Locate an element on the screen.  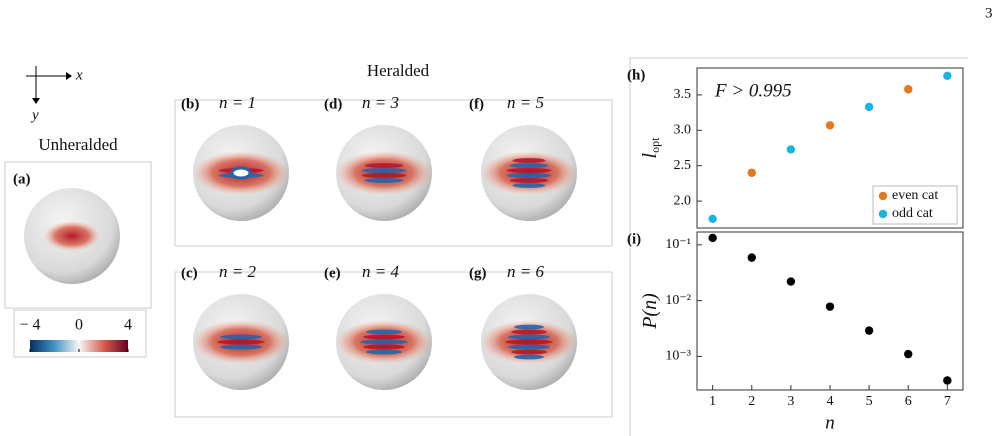
x-axis-title: n is located at coordinates (830, 422).